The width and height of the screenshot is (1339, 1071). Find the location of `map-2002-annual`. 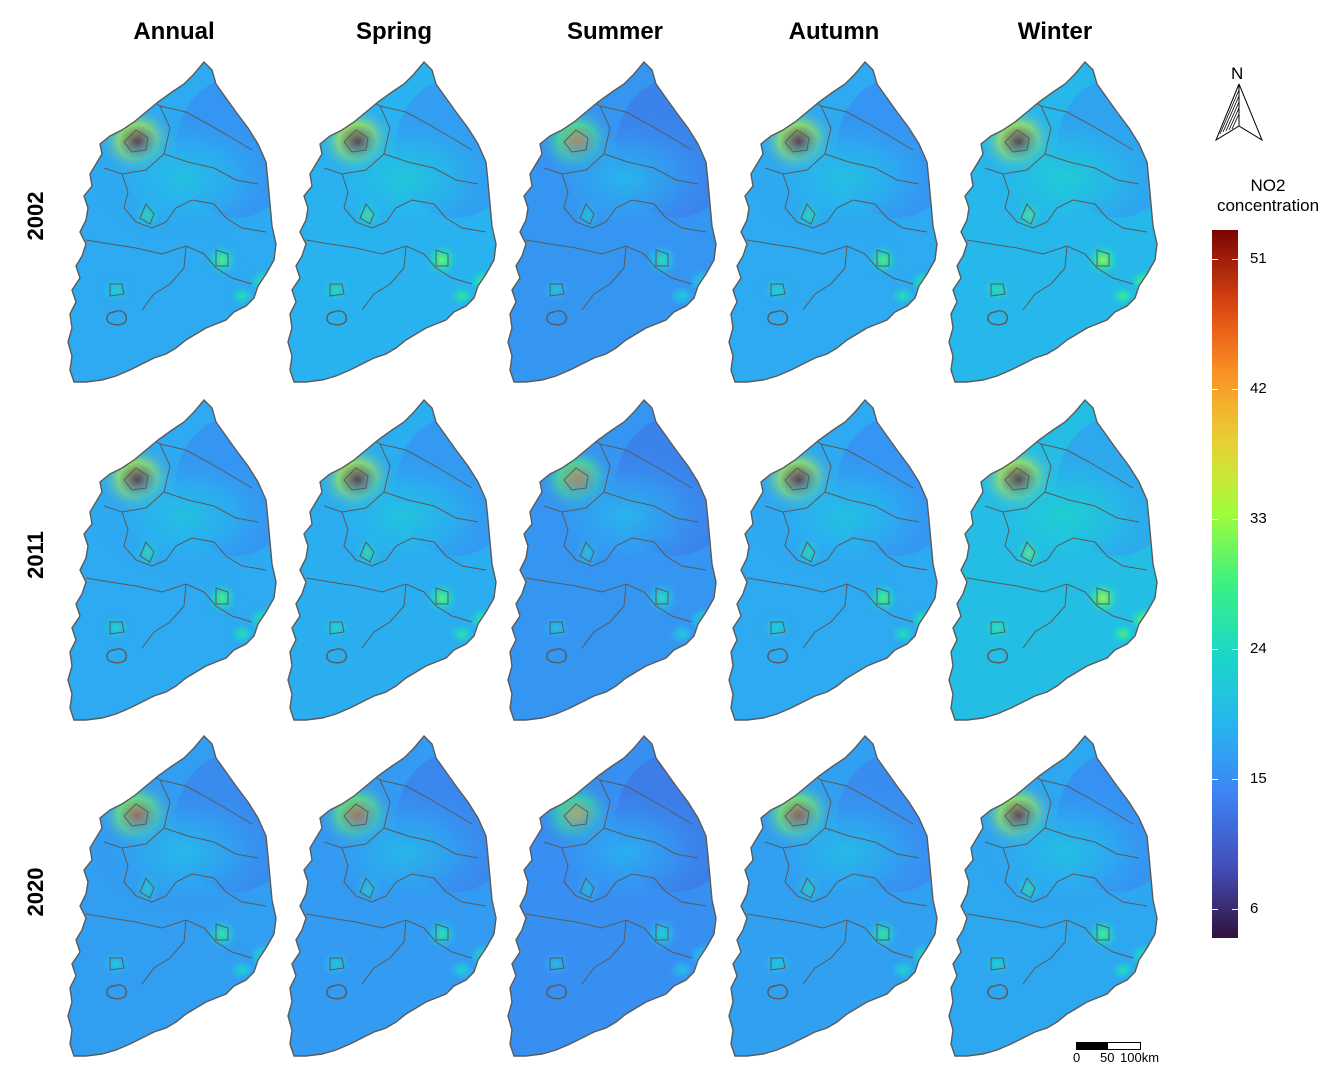

map-2002-annual is located at coordinates (179, 221).